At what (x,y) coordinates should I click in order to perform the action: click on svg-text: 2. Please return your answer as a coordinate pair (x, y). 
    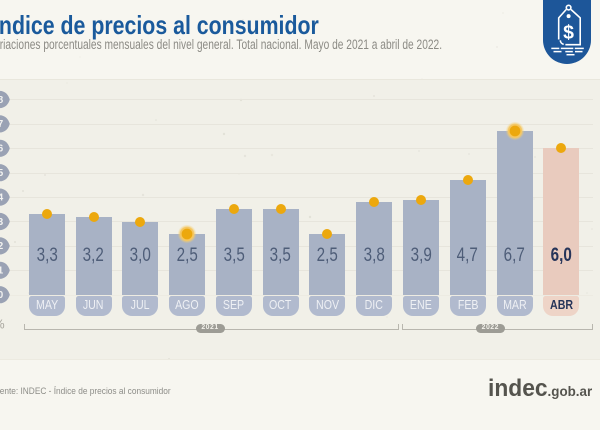
    Looking at the image, I should click on (2, 246).